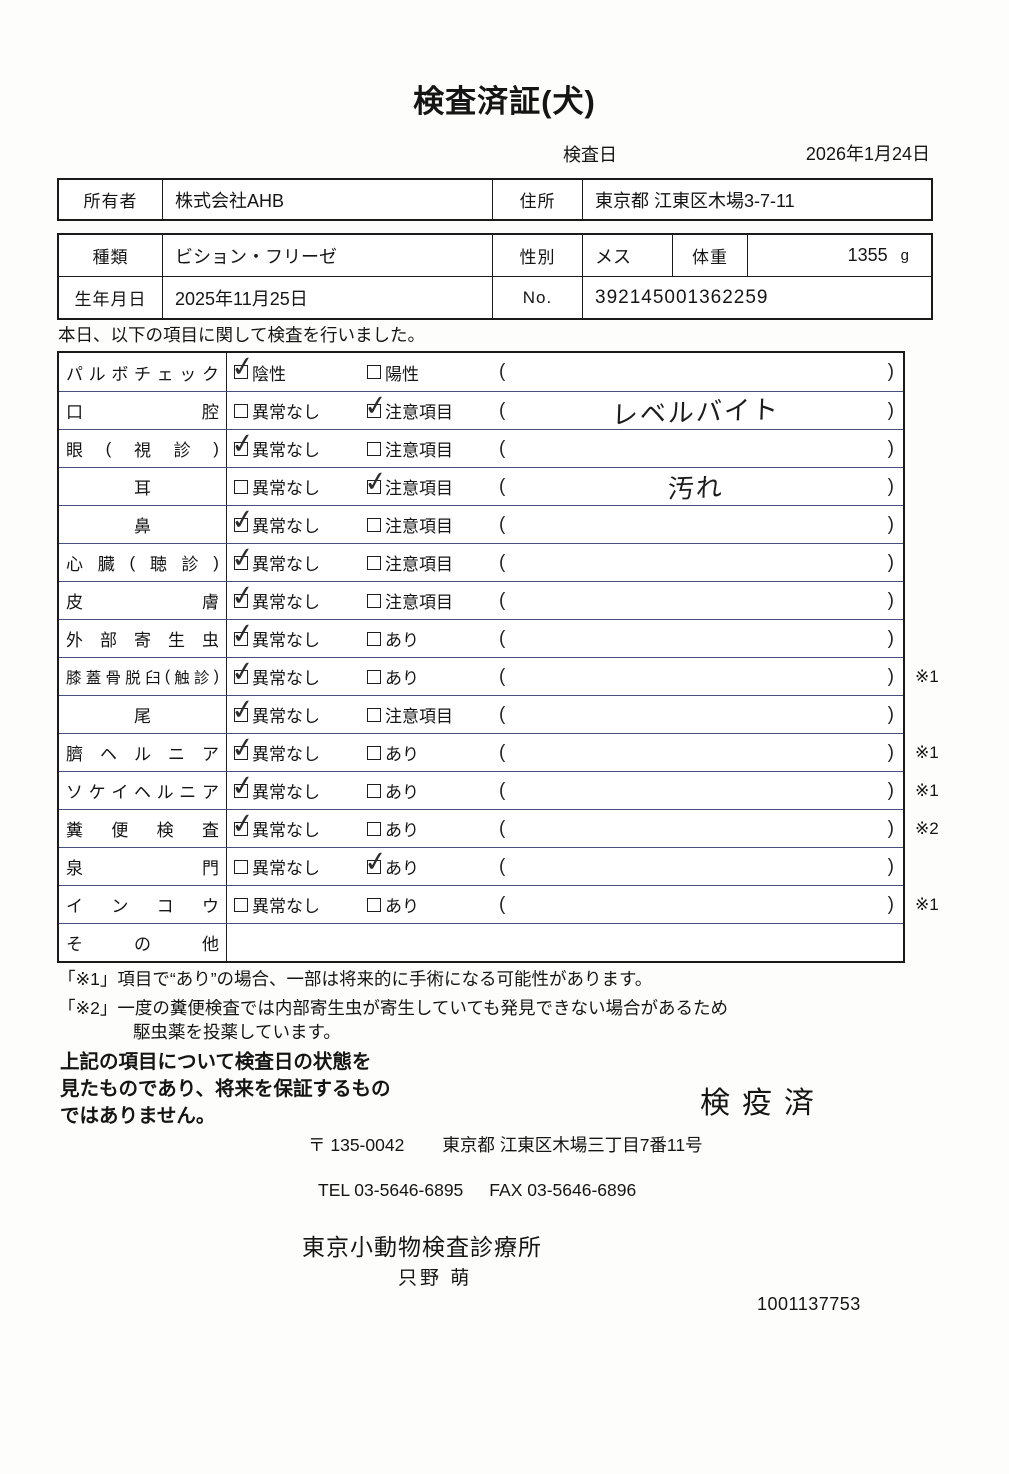 The height and width of the screenshot is (1474, 1009). Describe the element at coordinates (327, 199) in the screenshot. I see `owner-value: 株式会社AHB` at that location.